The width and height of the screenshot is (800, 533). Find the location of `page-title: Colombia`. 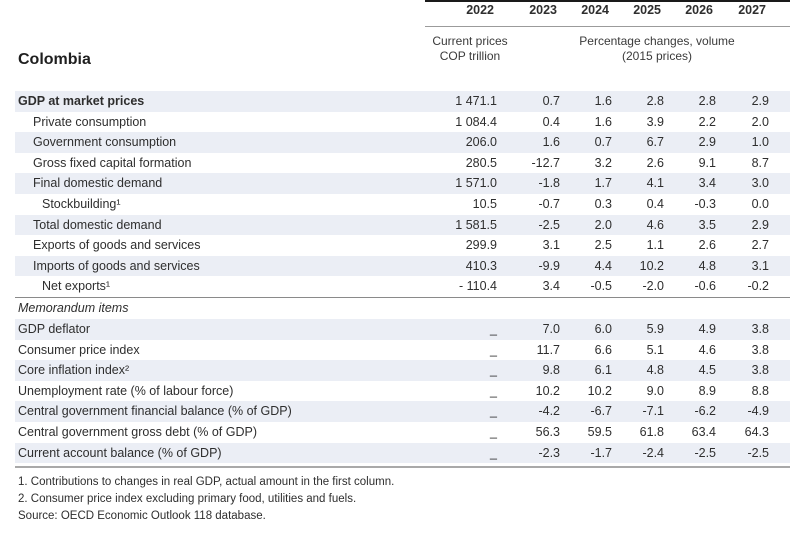

page-title: Colombia is located at coordinates (54, 59).